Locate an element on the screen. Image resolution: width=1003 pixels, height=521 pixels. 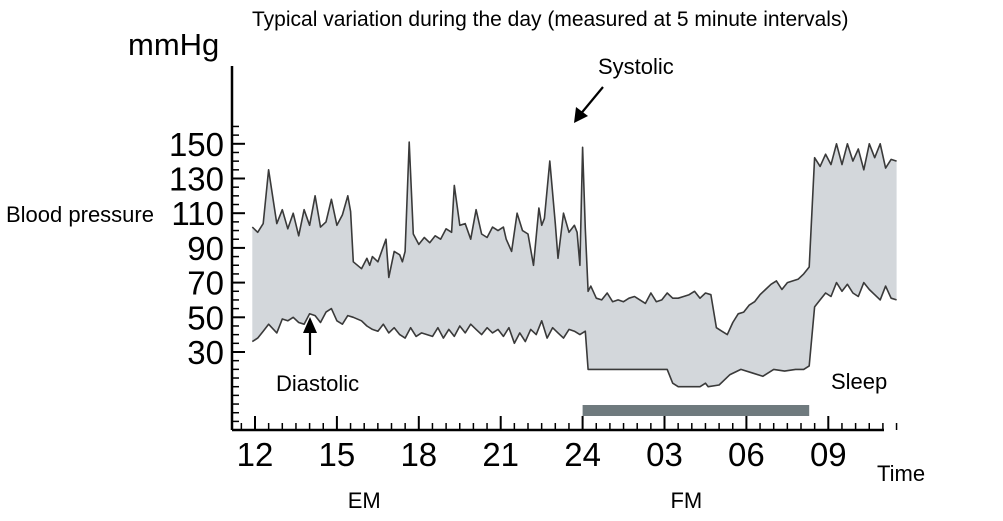
sleep-annotation: Sleep is located at coordinates (859, 381).